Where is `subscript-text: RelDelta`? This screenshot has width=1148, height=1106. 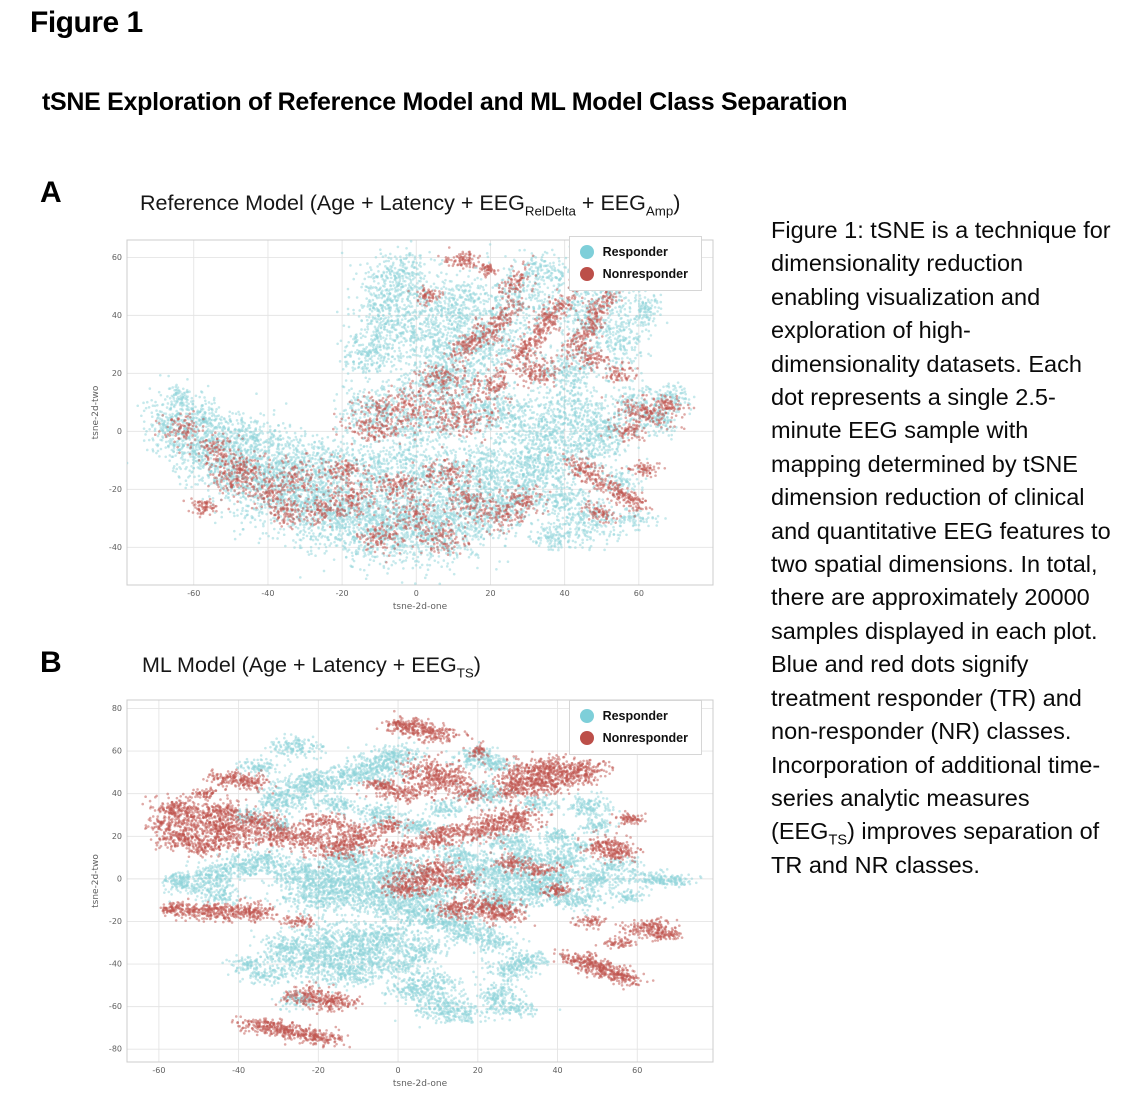 subscript-text: RelDelta is located at coordinates (550, 211).